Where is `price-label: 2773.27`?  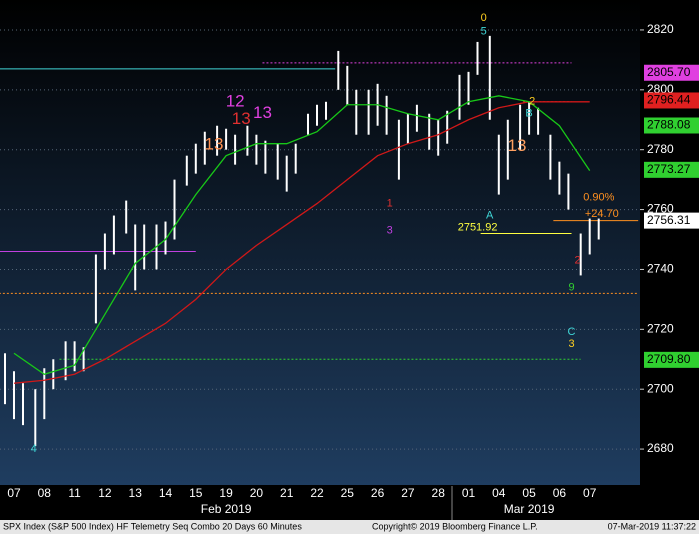
price-label: 2773.27 is located at coordinates (669, 169).